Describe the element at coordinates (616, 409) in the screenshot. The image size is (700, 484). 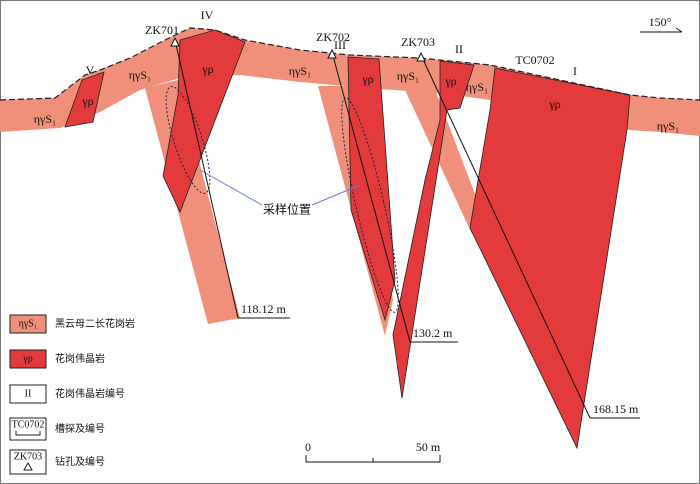
I see `drillhole-depth: 168.15 m` at that location.